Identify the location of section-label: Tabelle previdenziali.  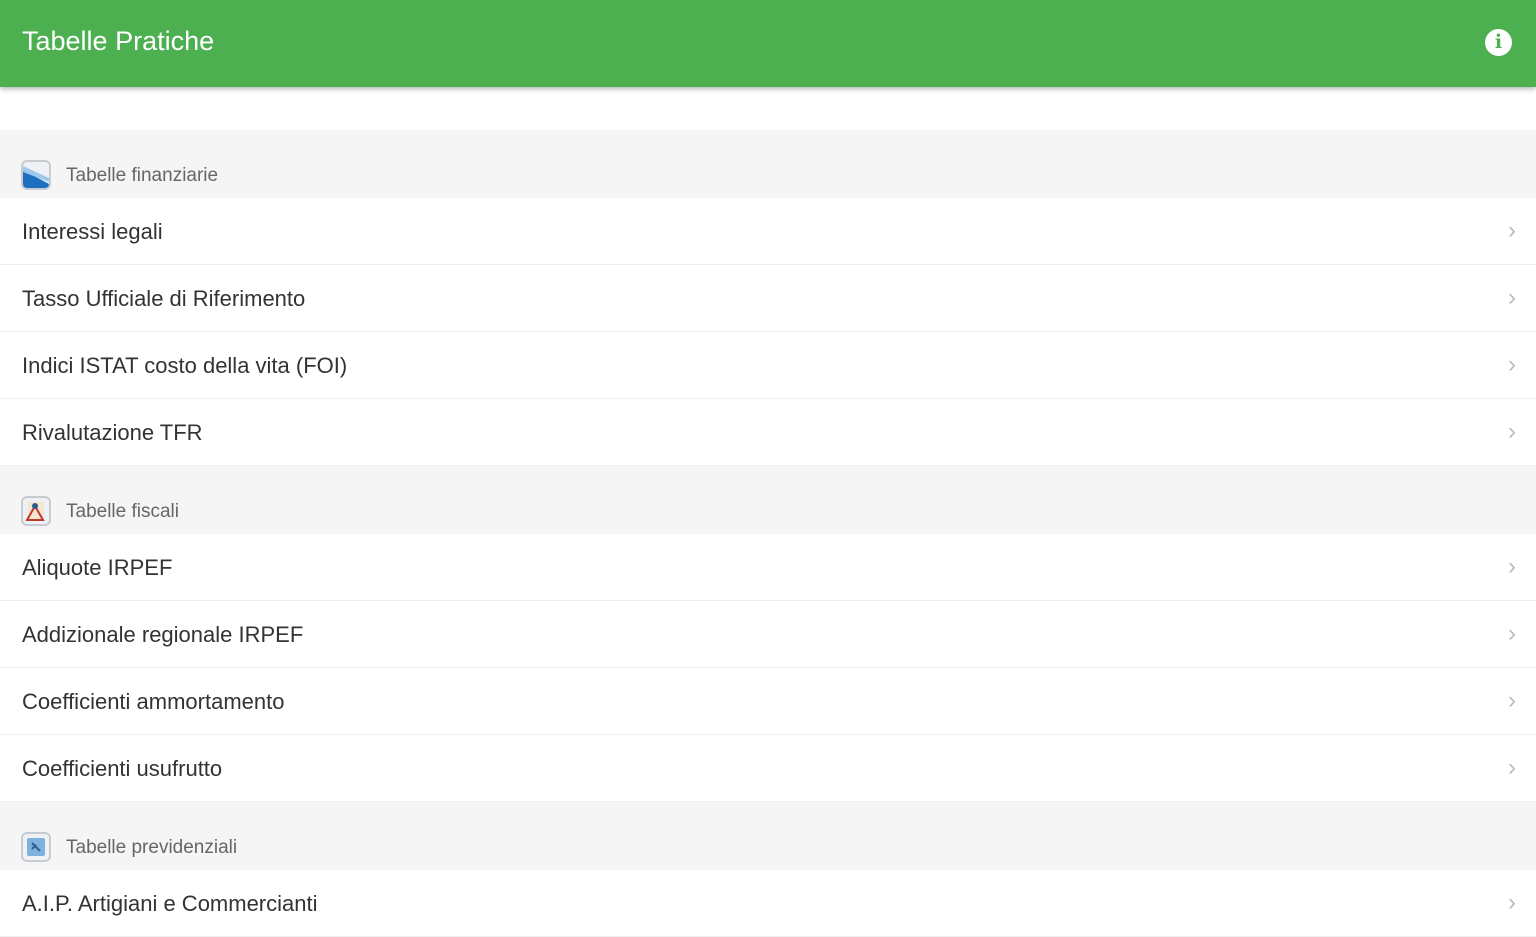
(152, 847).